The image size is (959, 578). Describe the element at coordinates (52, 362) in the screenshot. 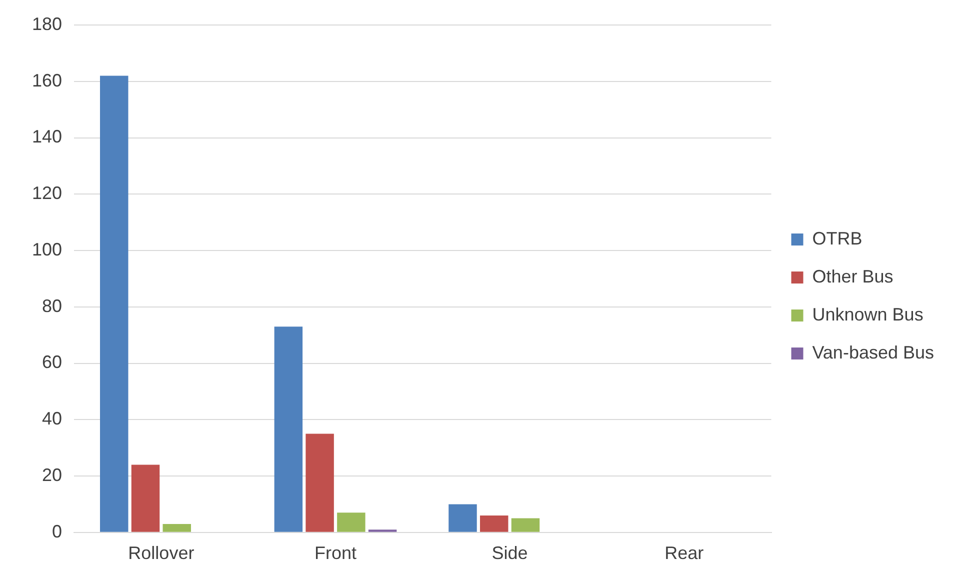

I see `y-tick-label: 60` at that location.